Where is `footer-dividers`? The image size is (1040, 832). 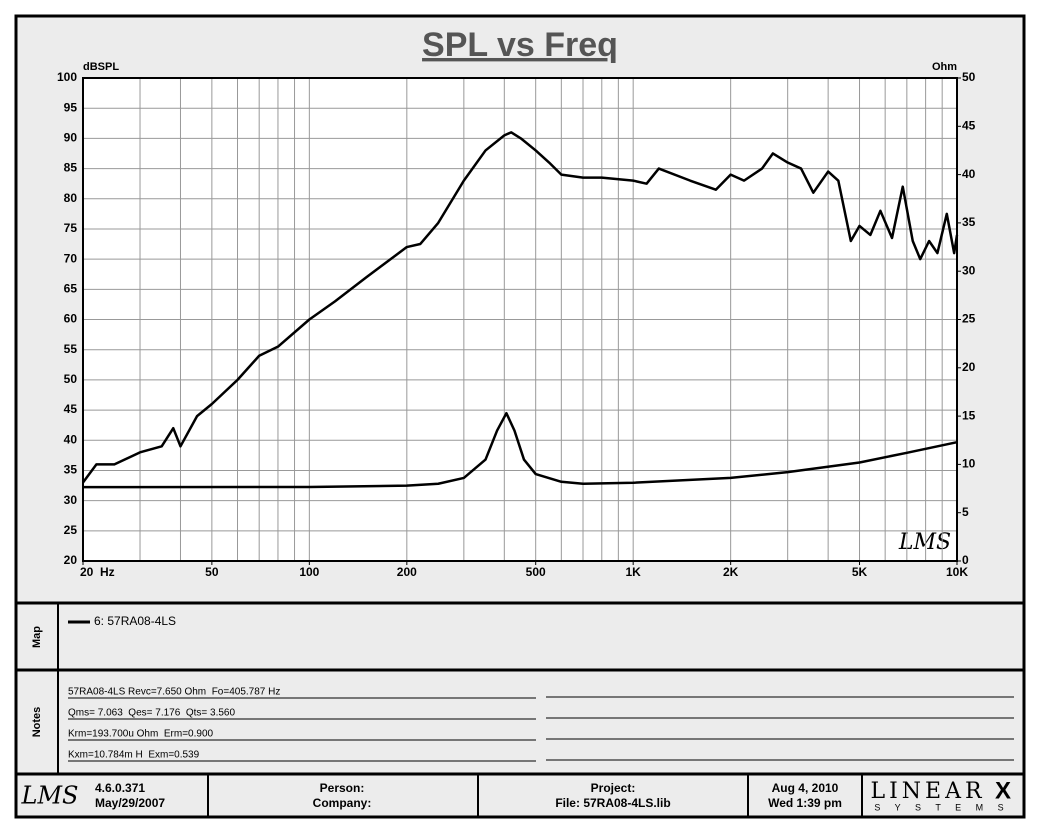
footer-dividers is located at coordinates (535, 795).